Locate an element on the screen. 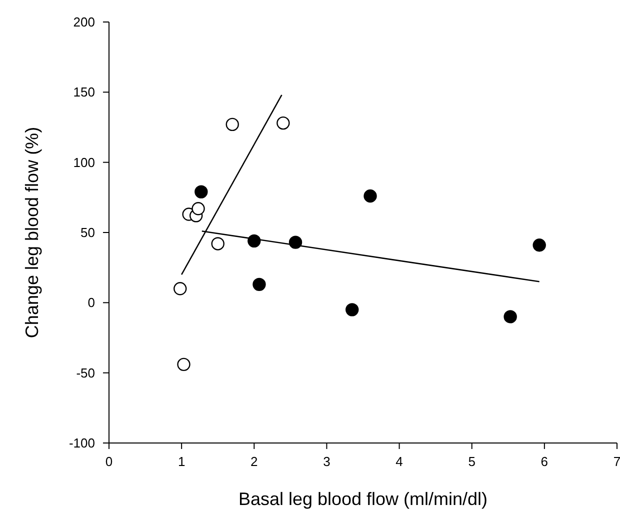 The width and height of the screenshot is (620, 517). x-tick-label: 2 is located at coordinates (254, 461).